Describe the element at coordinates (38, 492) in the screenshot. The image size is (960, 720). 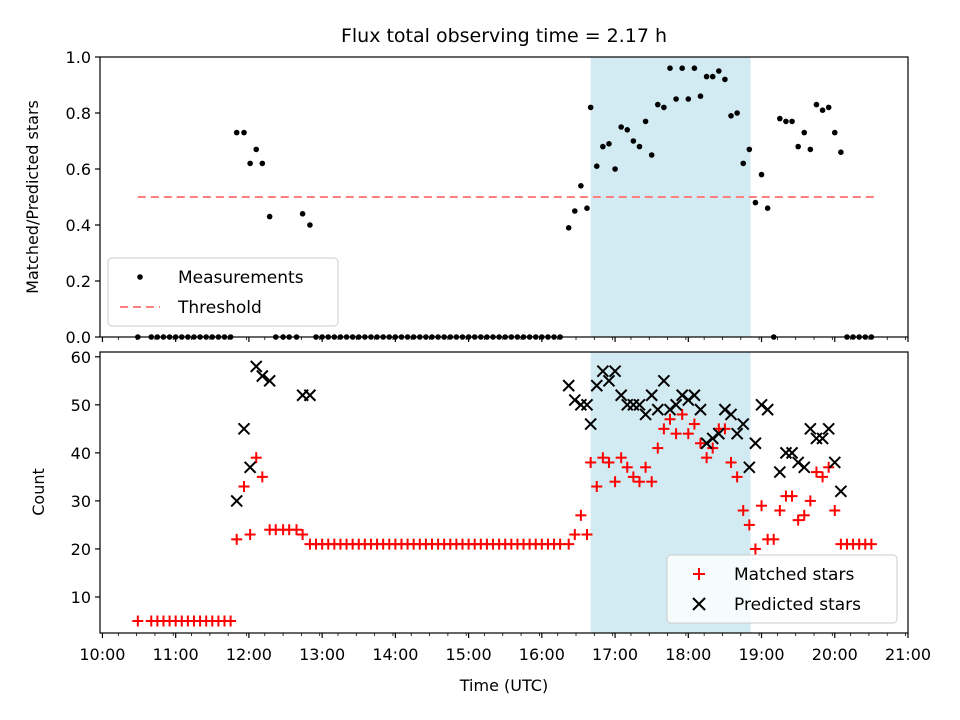
I see `bottom-y-axis-label: Count` at that location.